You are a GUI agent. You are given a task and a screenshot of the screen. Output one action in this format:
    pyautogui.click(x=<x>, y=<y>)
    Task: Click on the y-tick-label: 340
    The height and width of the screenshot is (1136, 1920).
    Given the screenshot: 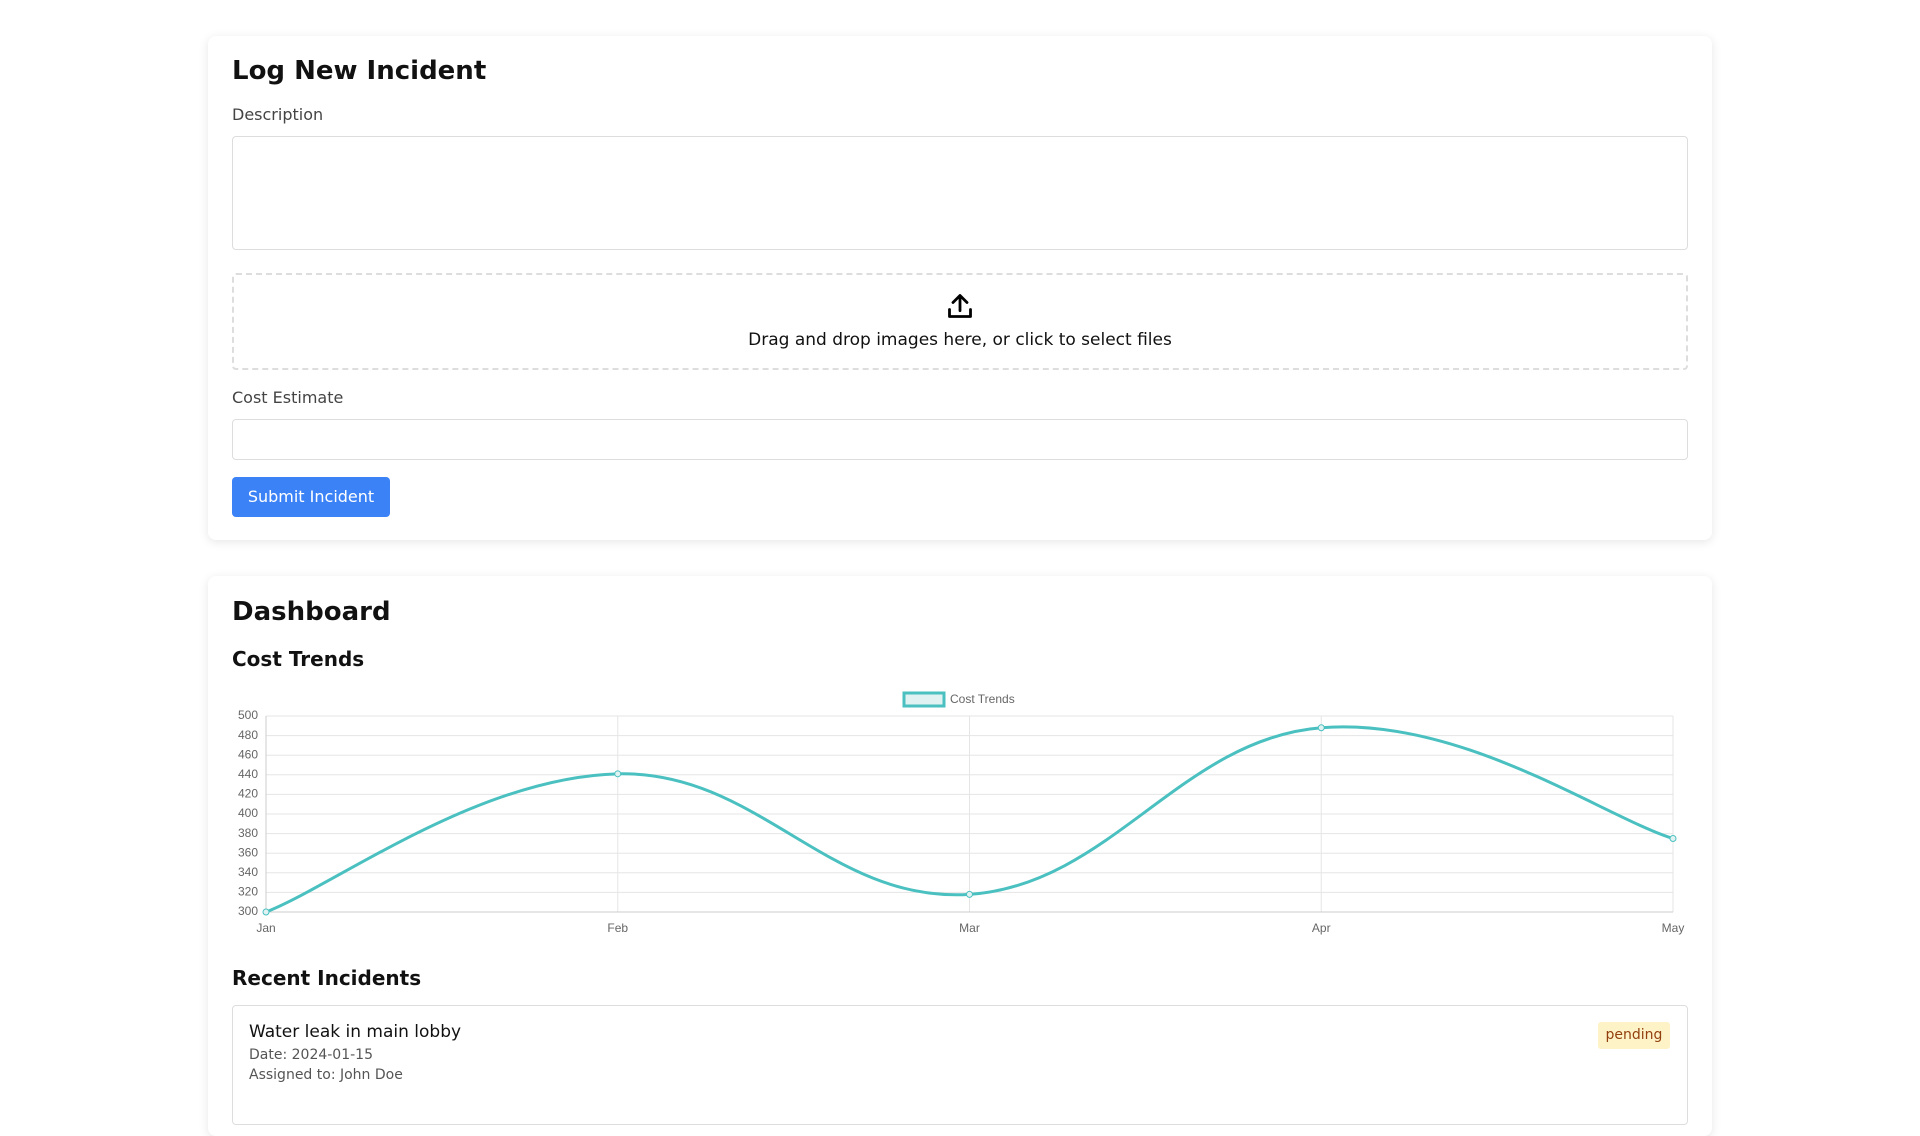 What is the action you would take?
    pyautogui.click(x=248, y=872)
    